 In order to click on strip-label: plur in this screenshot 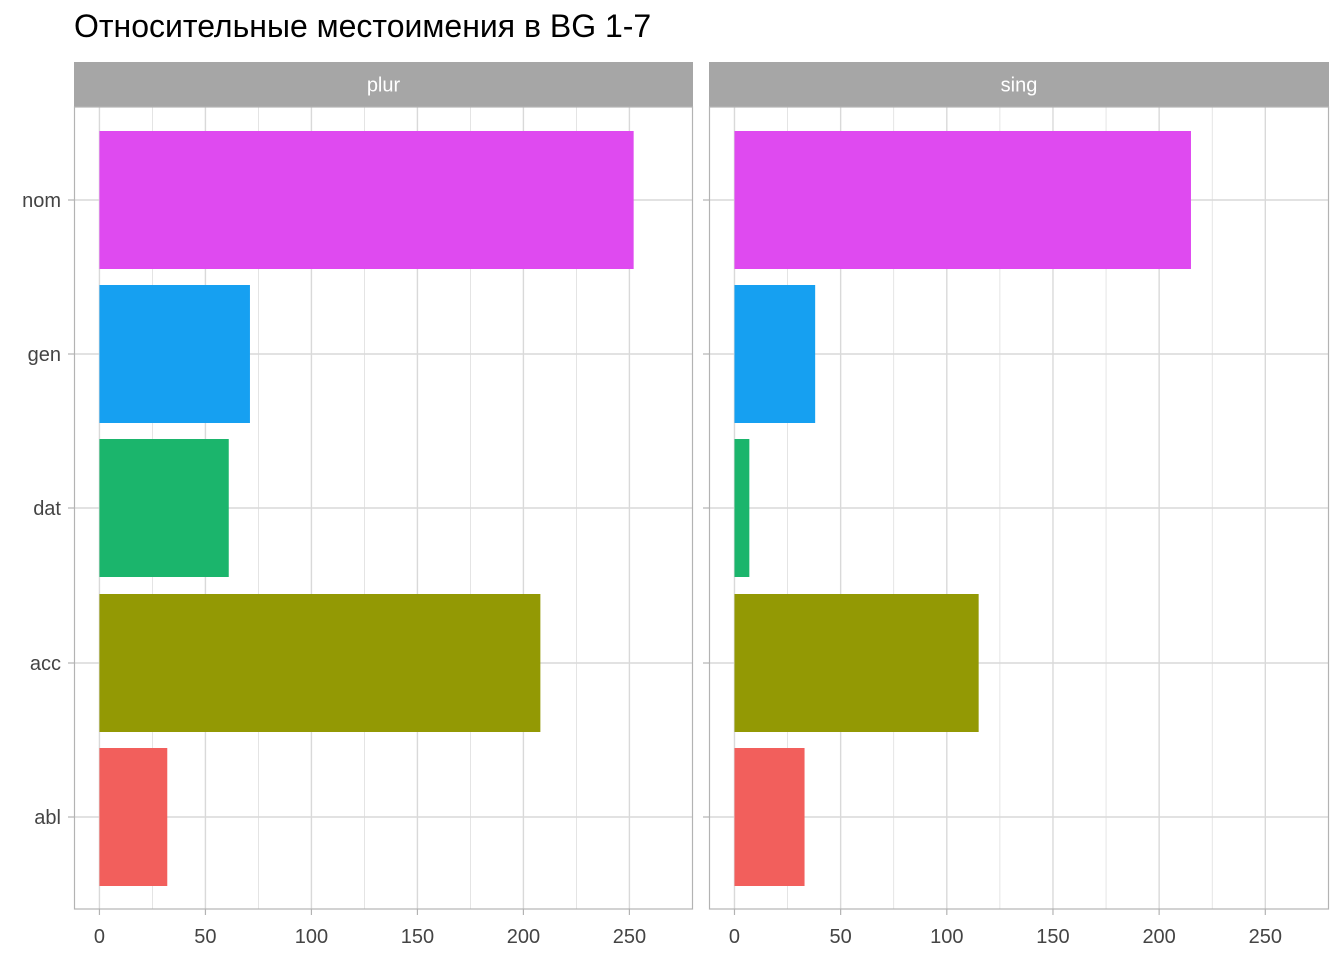, I will do `click(384, 86)`.